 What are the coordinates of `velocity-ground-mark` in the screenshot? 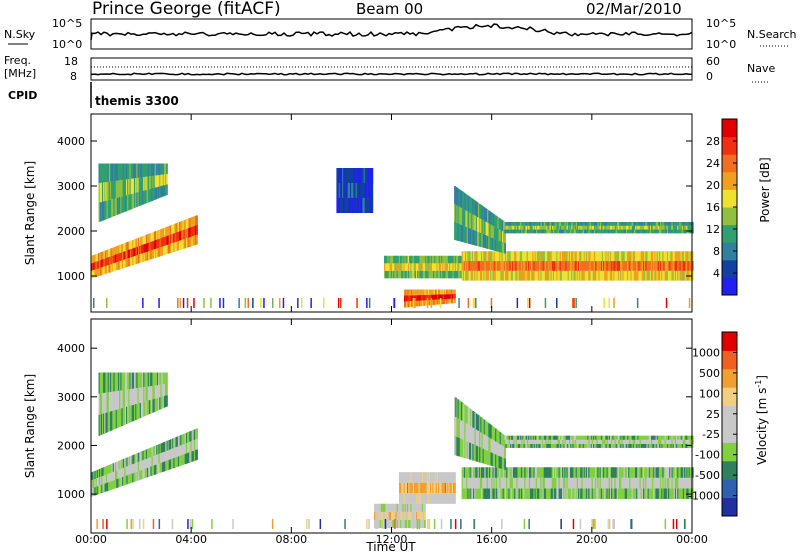 It's located at (673, 524).